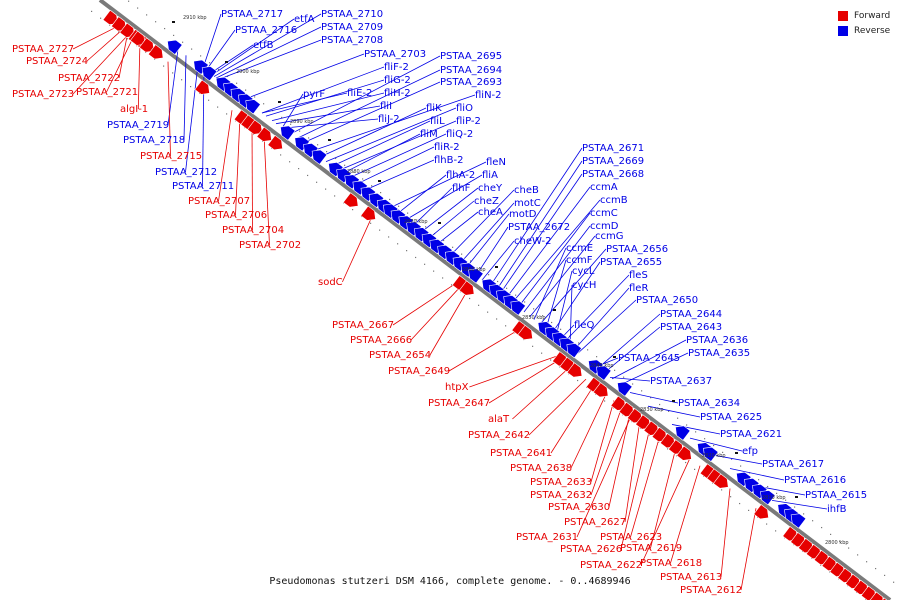 The width and height of the screenshot is (900, 604). What do you see at coordinates (43, 49) in the screenshot?
I see `forward-gene-label: PSTAA_2727` at bounding box center [43, 49].